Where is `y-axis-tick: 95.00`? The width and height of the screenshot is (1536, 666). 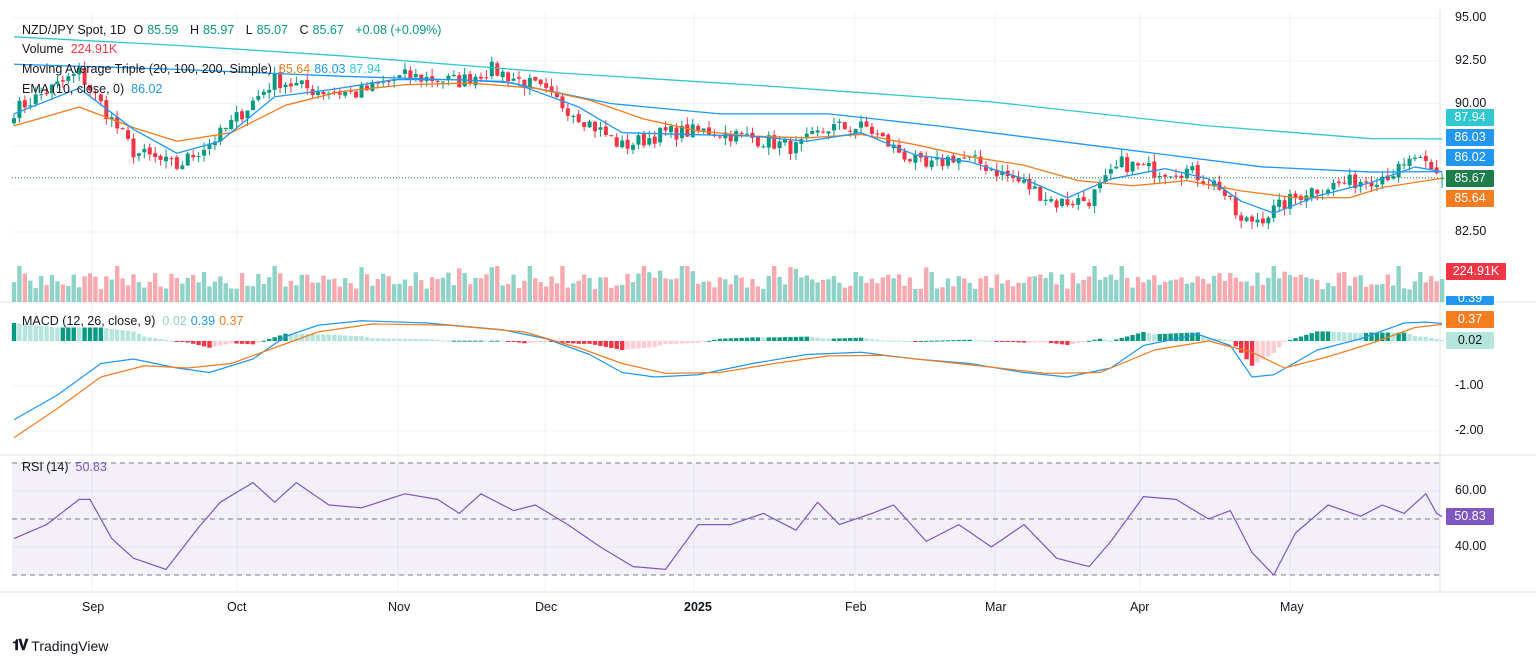 y-axis-tick: 95.00 is located at coordinates (1471, 17).